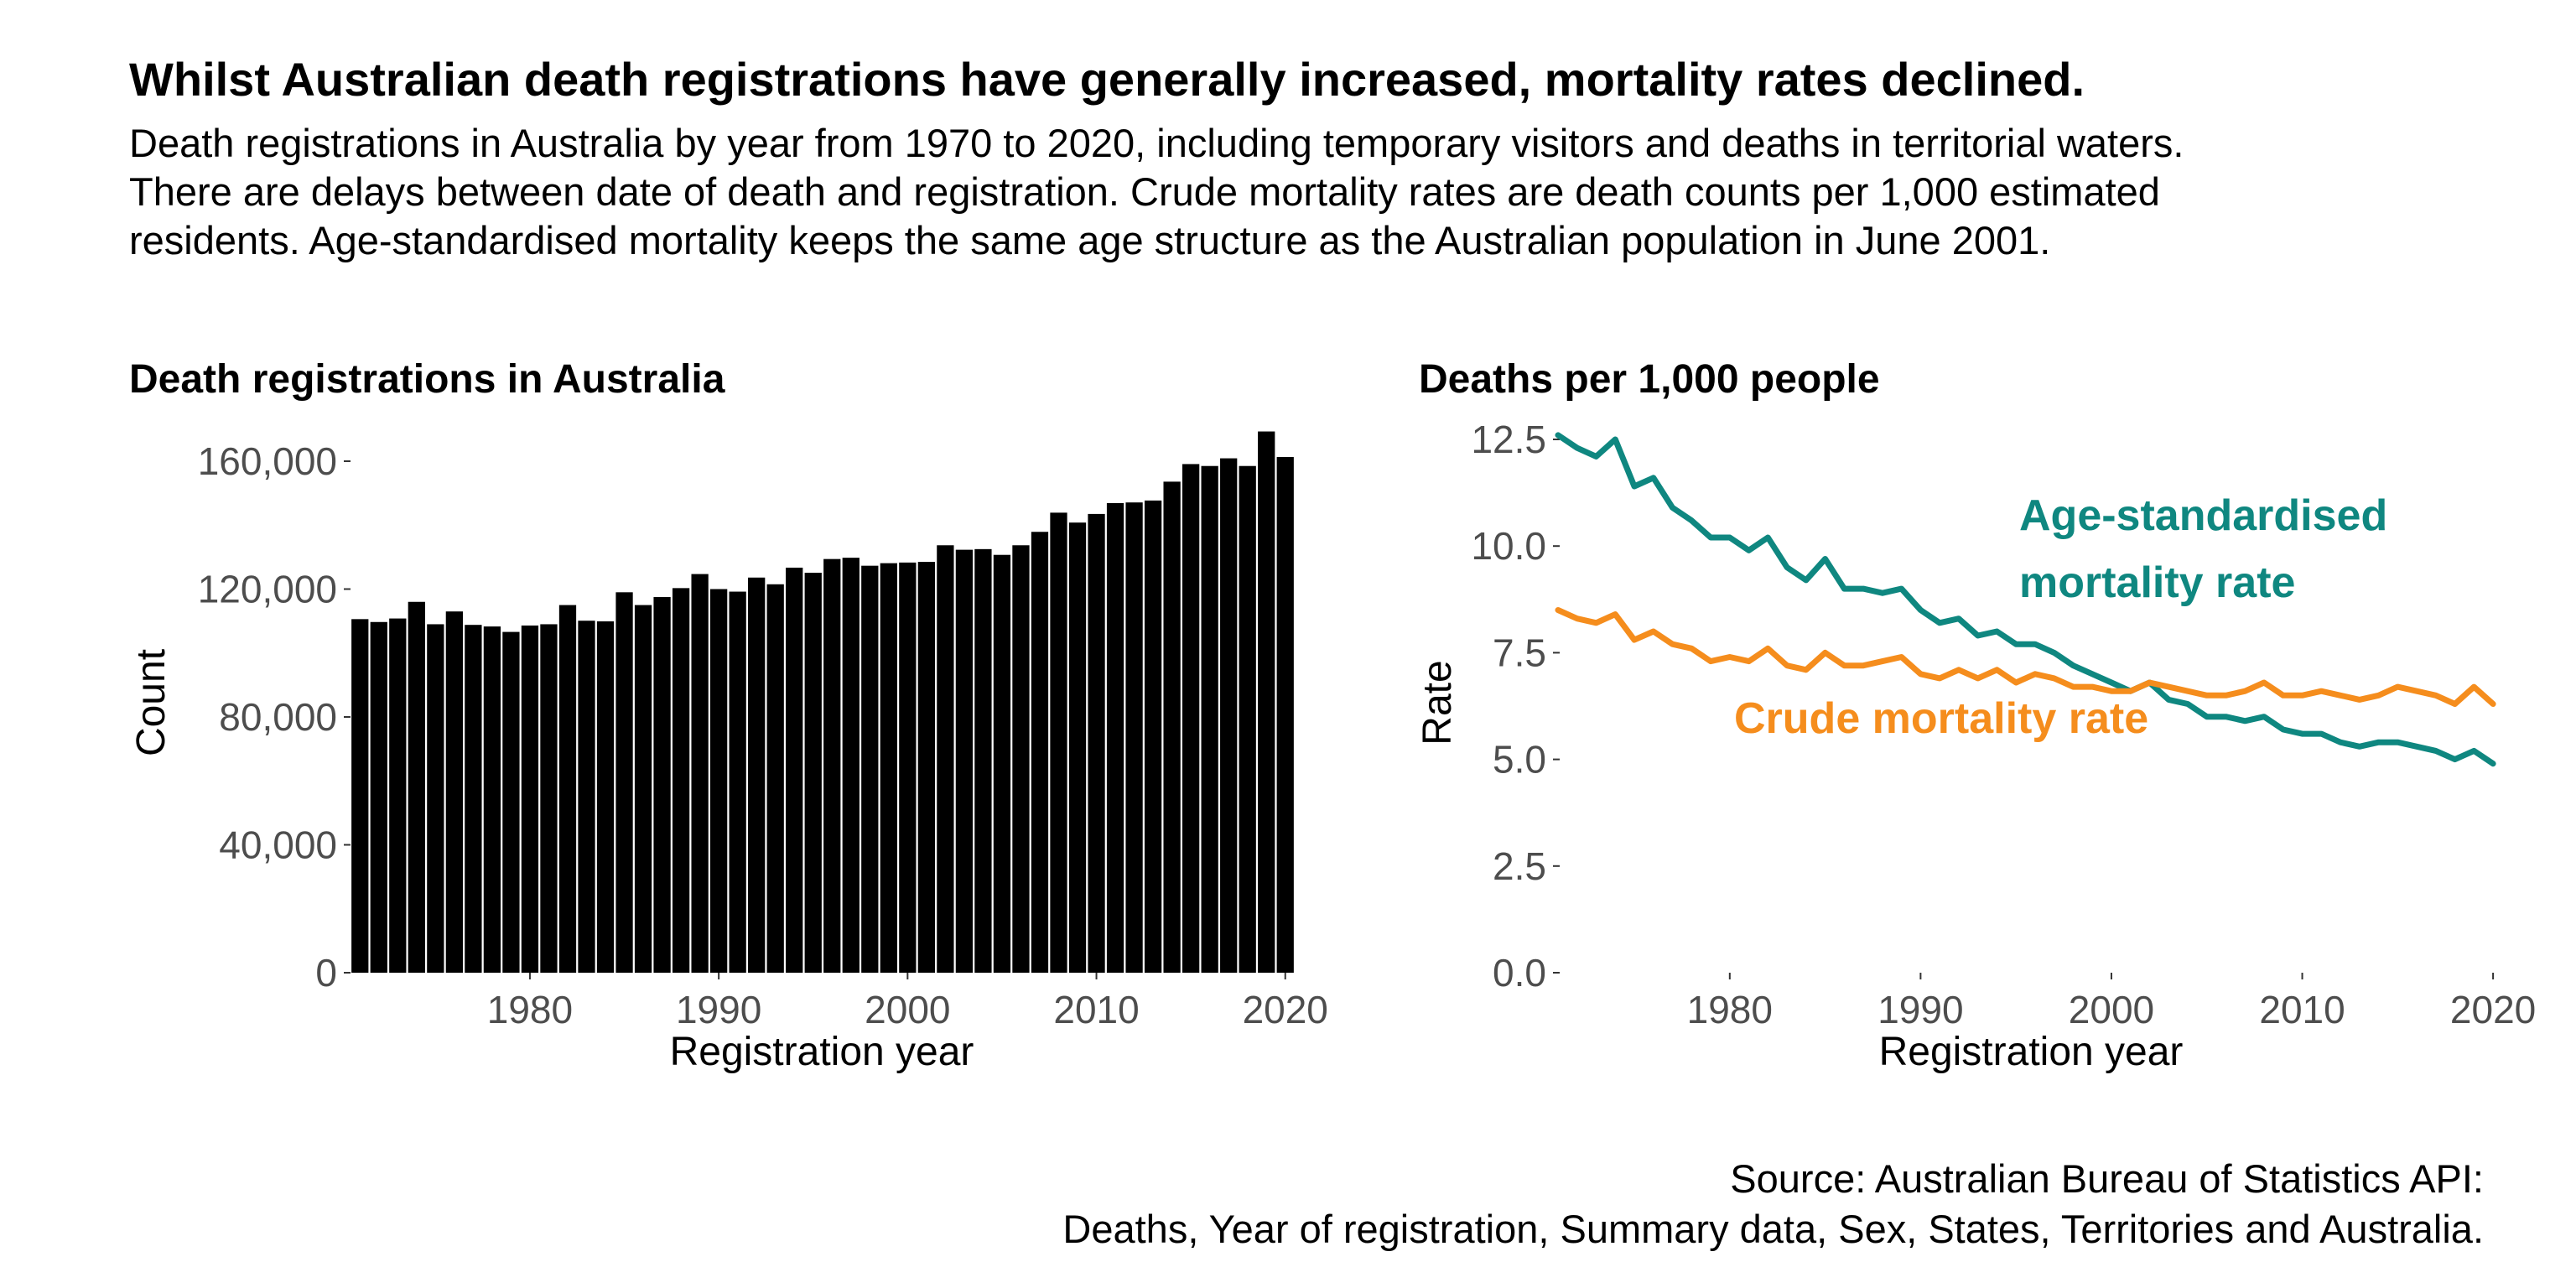 This screenshot has height=1288, width=2576. I want to click on y-tick-label: 0, so click(326, 973).